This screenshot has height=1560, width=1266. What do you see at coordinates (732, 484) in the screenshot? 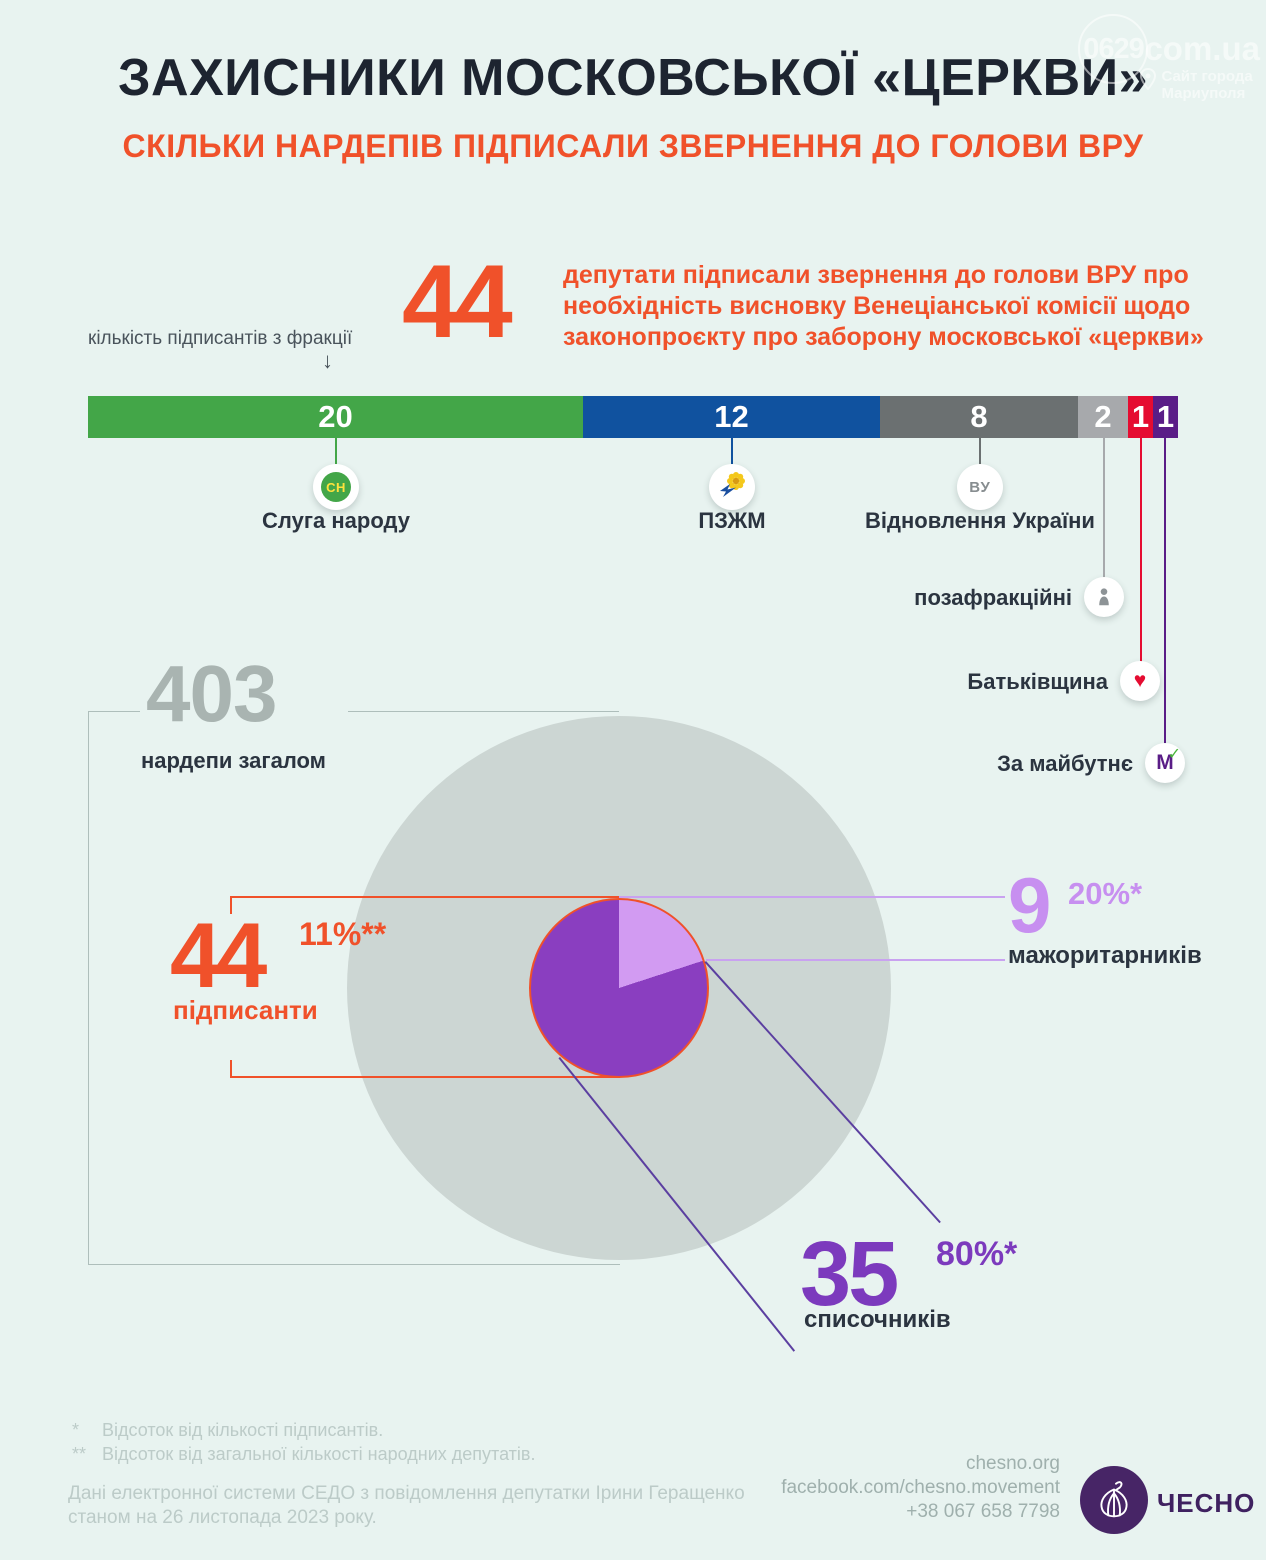
I see `flower-bird-graphic` at bounding box center [732, 484].